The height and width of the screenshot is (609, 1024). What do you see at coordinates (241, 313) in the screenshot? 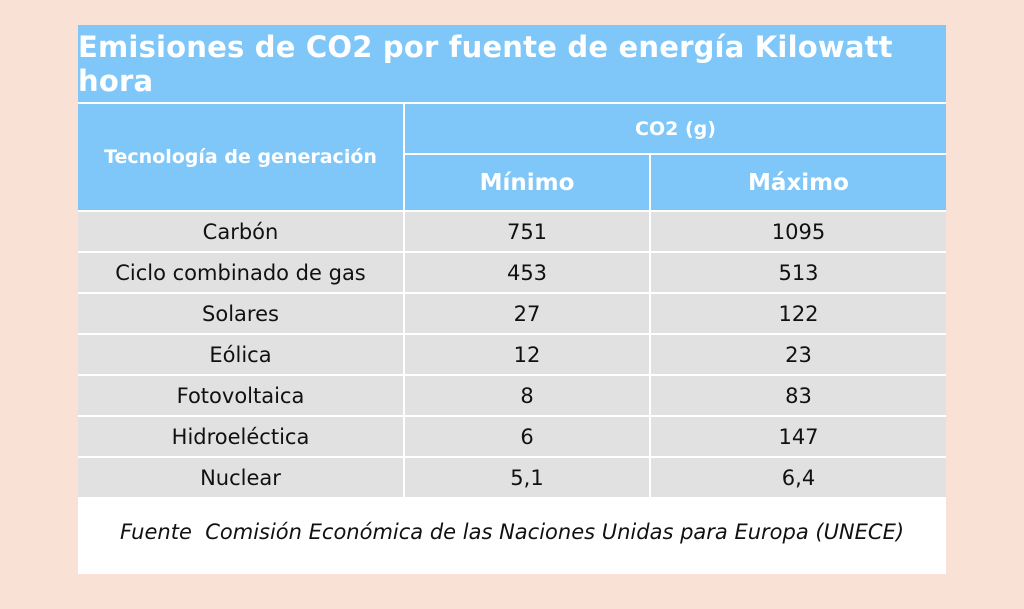
I see `row-technology: Solares` at bounding box center [241, 313].